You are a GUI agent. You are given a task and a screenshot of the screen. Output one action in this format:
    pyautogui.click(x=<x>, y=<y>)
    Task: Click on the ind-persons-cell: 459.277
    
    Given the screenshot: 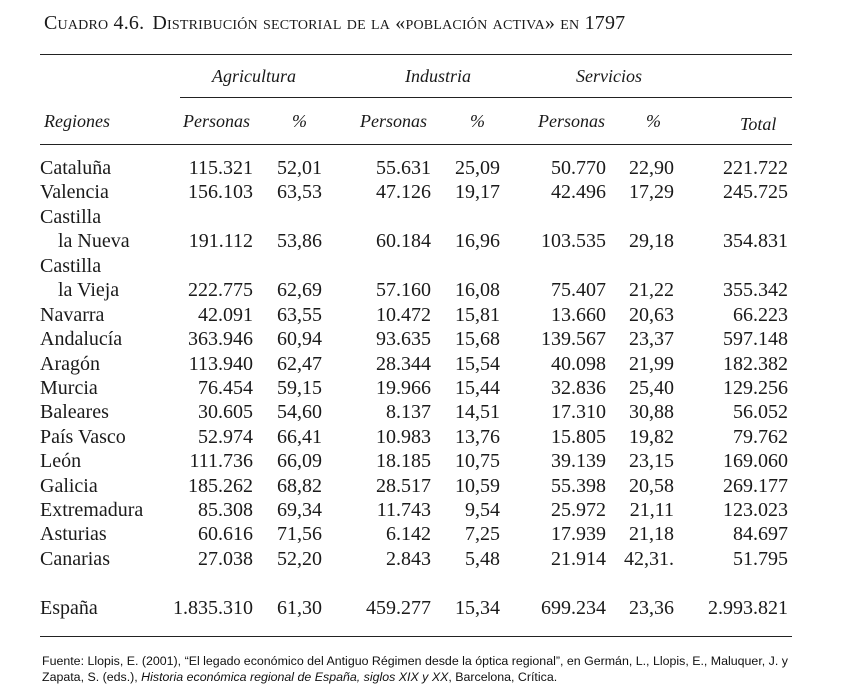 What is the action you would take?
    pyautogui.click(x=398, y=607)
    